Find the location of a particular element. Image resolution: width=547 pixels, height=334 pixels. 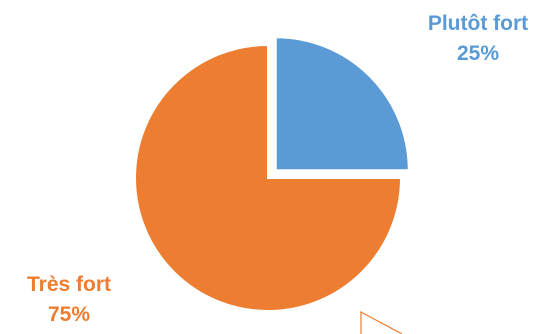

pie-slice-plut-t-fort is located at coordinates (342, 104).